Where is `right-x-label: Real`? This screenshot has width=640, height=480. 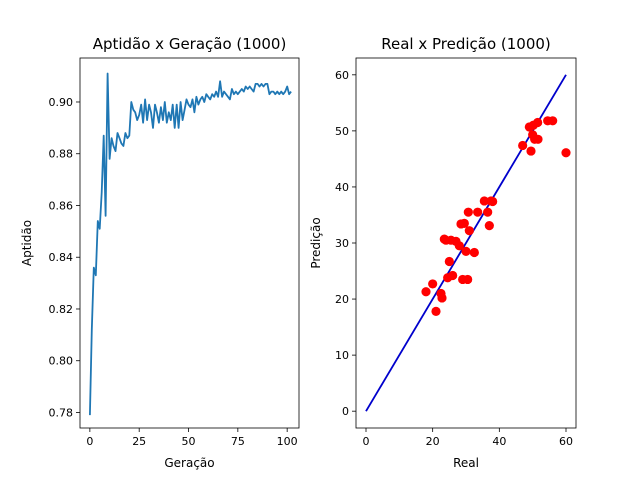 right-x-label: Real is located at coordinates (466, 463).